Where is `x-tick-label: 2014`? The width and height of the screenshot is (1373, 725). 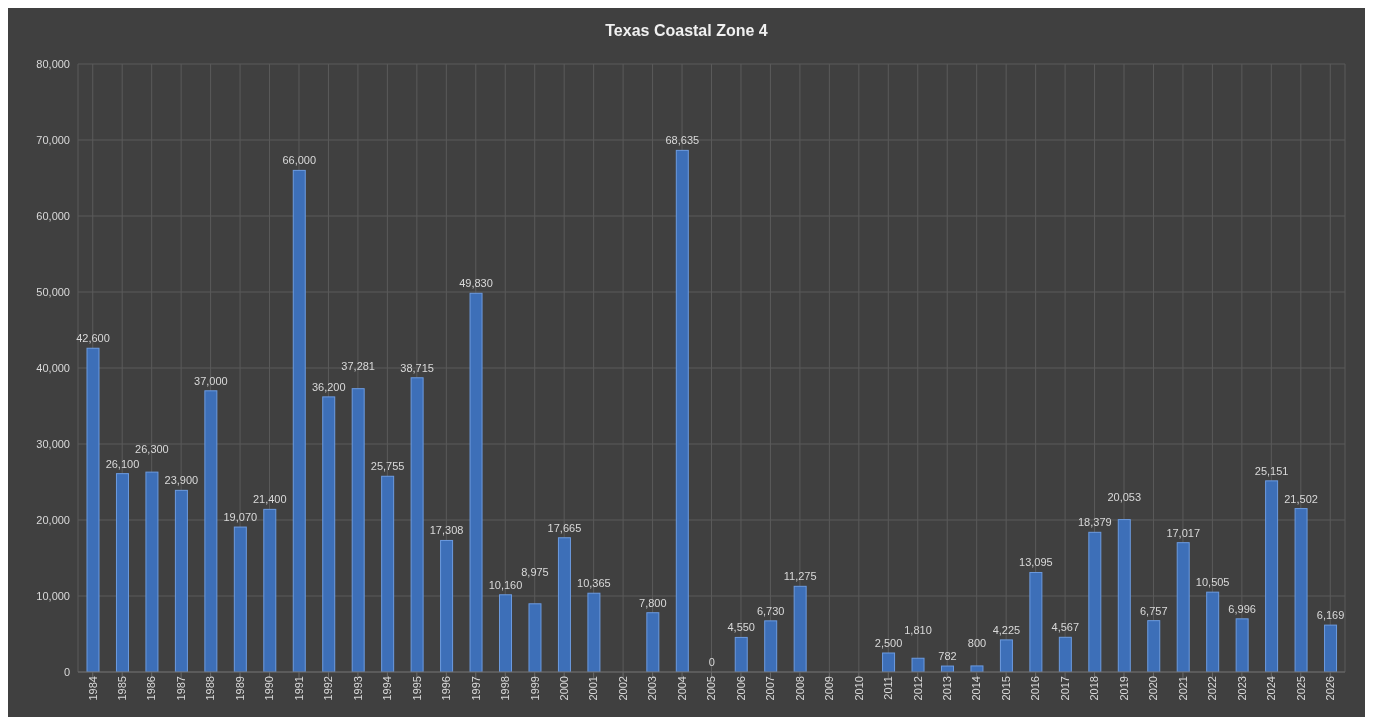
x-tick-label: 2014 is located at coordinates (976, 688).